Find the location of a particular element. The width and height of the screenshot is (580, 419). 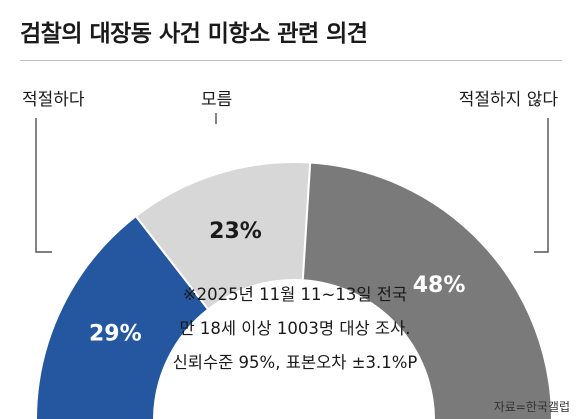

survey-note-line-3: 신뢰수준 95%, 표본오차 ±3.1%P is located at coordinates (295, 362).